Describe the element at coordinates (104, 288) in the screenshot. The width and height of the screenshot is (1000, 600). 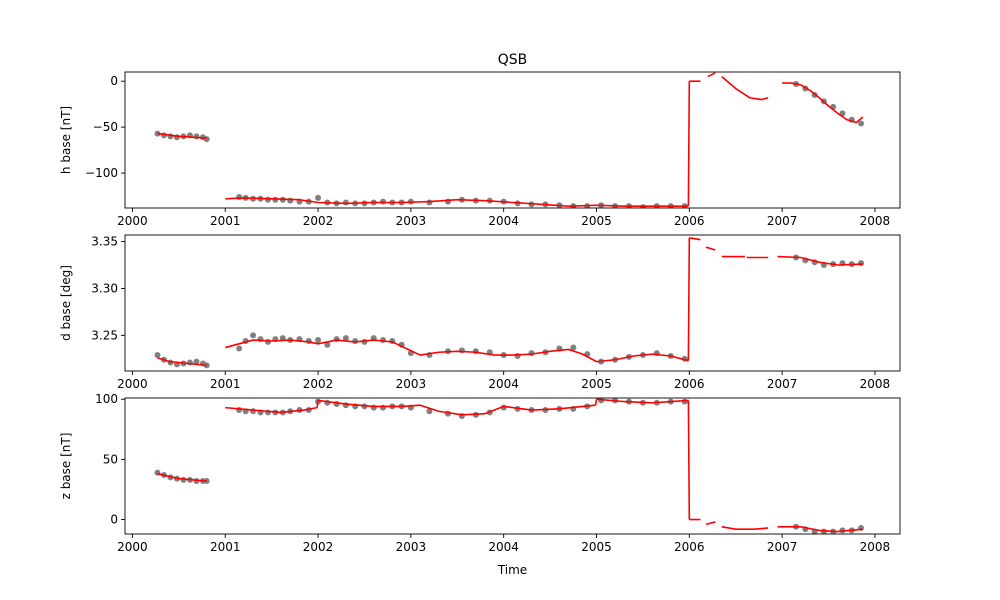
I see `y-tick-label: 3.30` at that location.